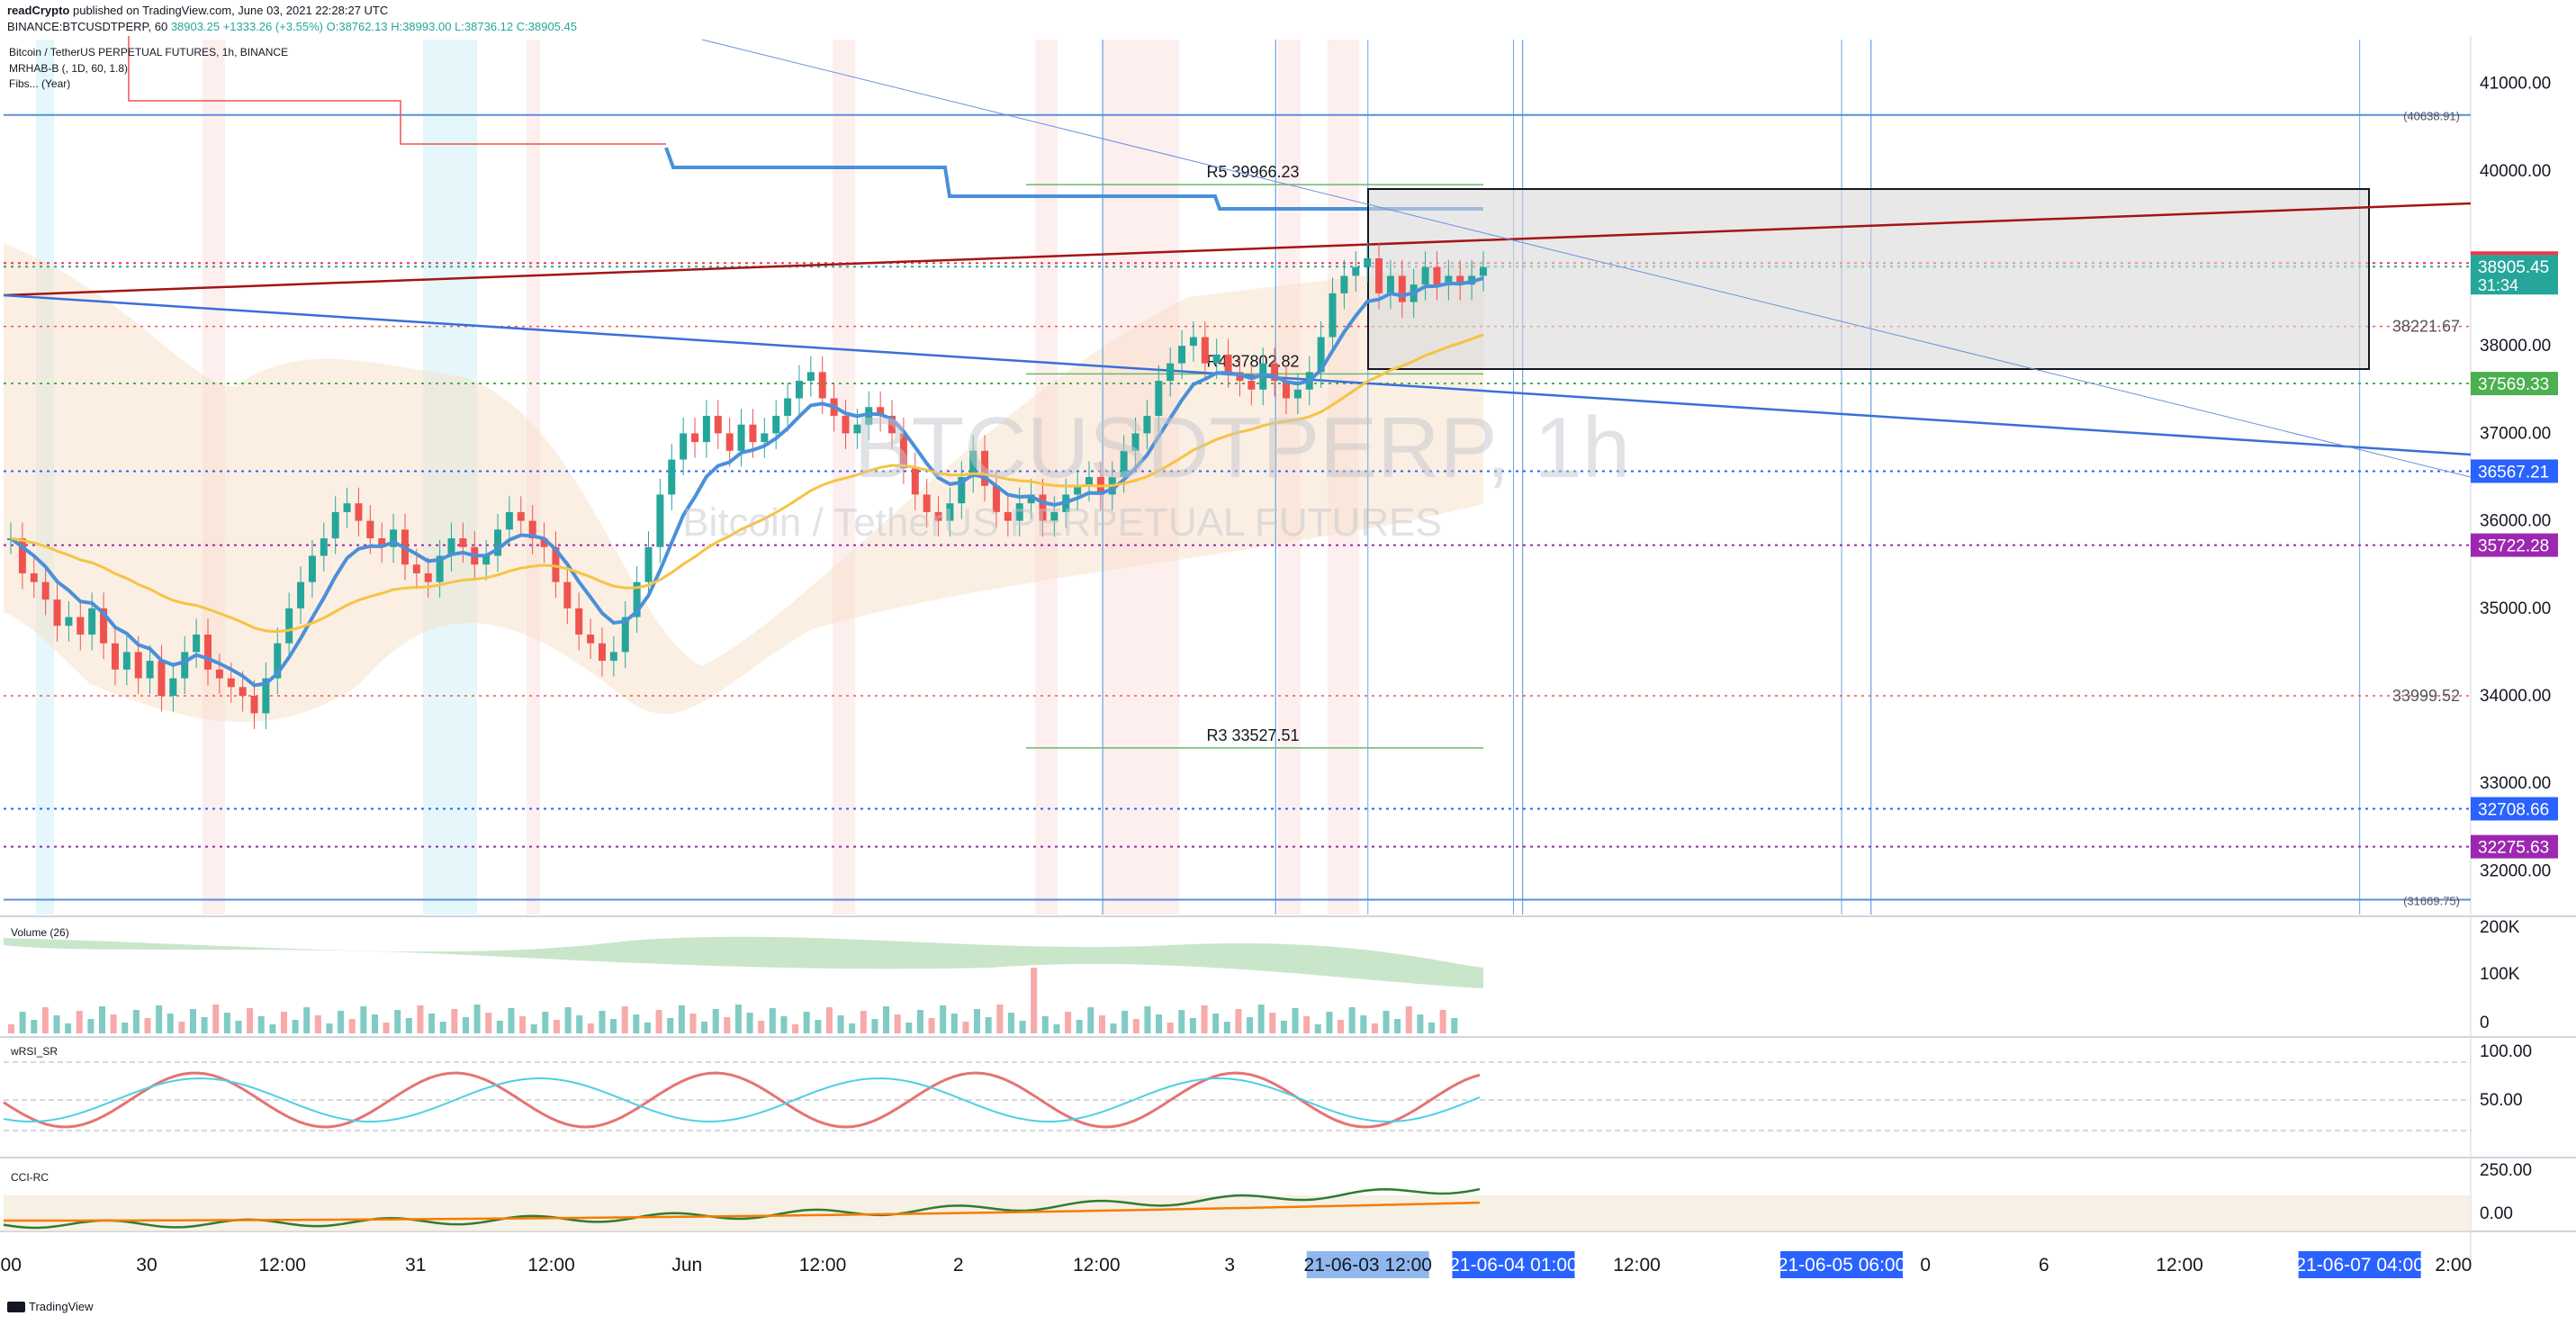 This screenshot has width=2576, height=1325. Describe the element at coordinates (2453, 1265) in the screenshot. I see `time-axis-tick: 2:00` at that location.